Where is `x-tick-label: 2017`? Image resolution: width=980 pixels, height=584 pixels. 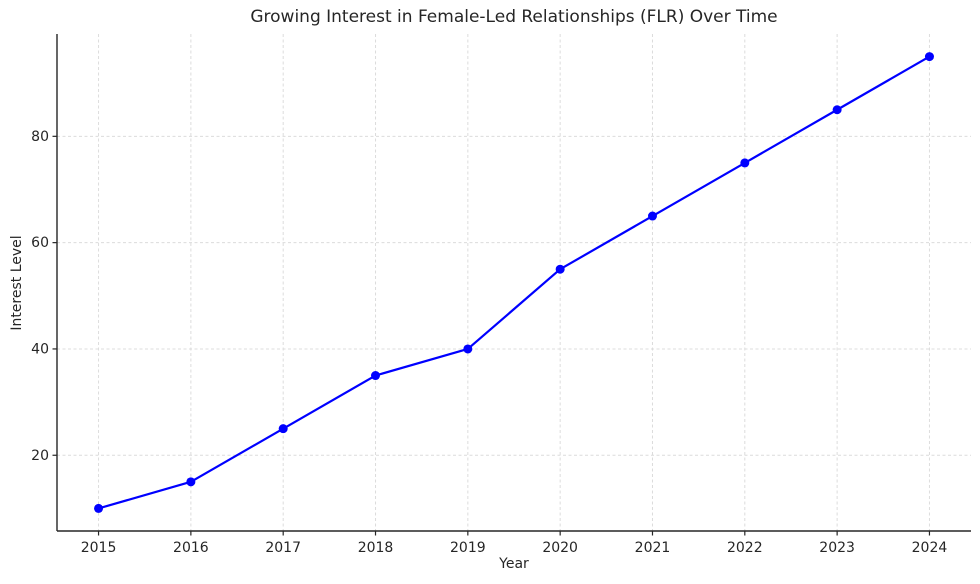 x-tick-label: 2017 is located at coordinates (283, 548).